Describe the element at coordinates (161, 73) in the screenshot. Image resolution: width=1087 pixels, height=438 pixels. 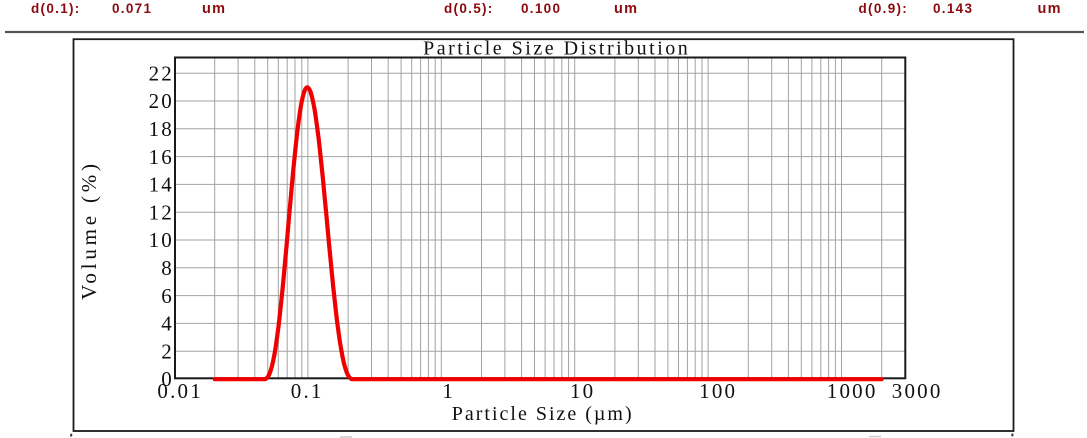
I see `svg-text: 22` at that location.